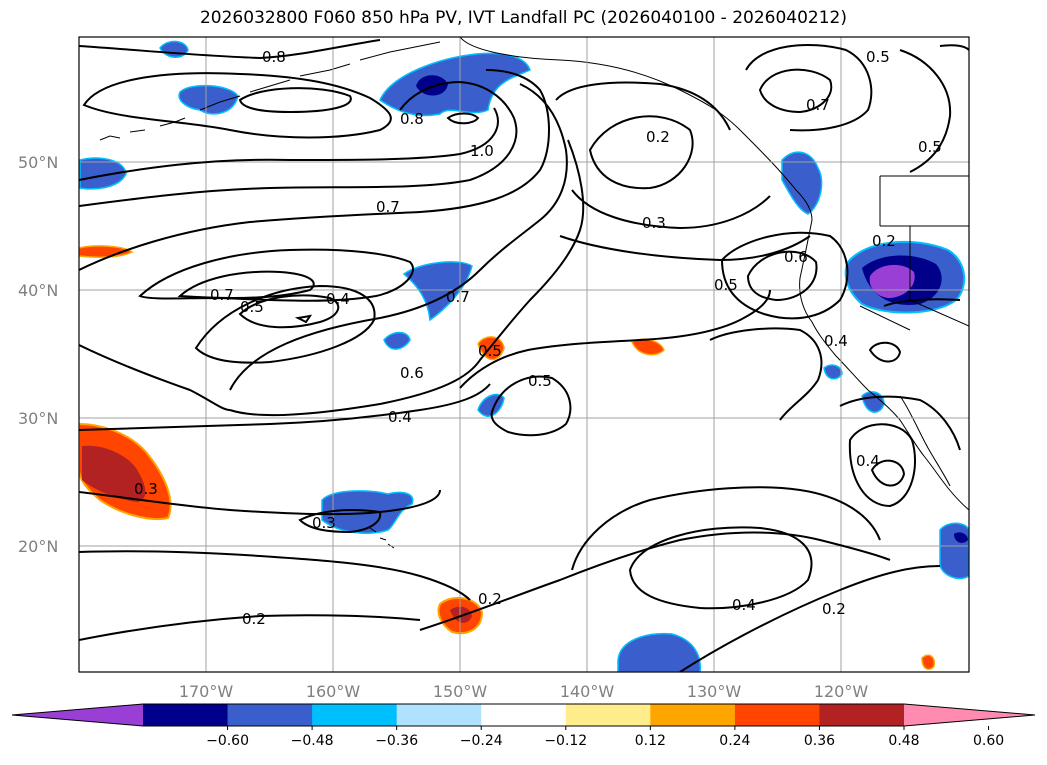 This screenshot has width=1047, height=765. I want to click on lat-label-20n: 20°N, so click(38, 546).